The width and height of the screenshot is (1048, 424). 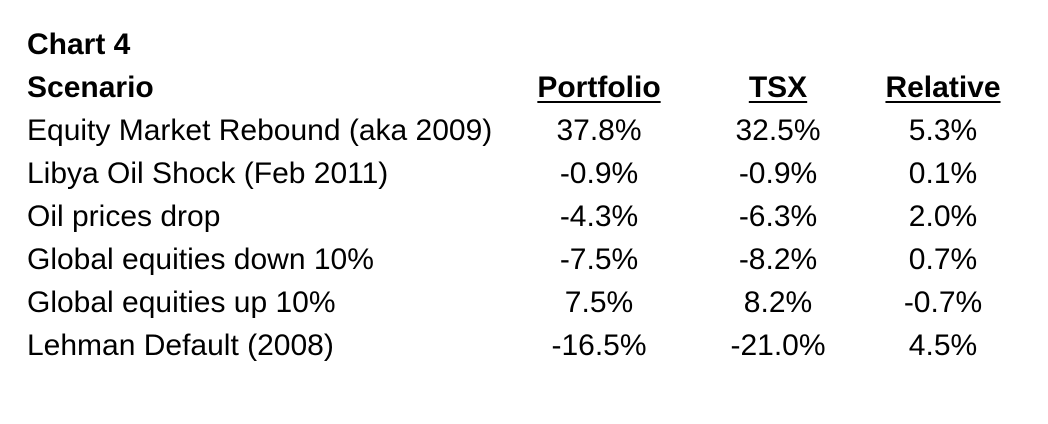 I want to click on portfolio-value: -16.5%, so click(x=599, y=345).